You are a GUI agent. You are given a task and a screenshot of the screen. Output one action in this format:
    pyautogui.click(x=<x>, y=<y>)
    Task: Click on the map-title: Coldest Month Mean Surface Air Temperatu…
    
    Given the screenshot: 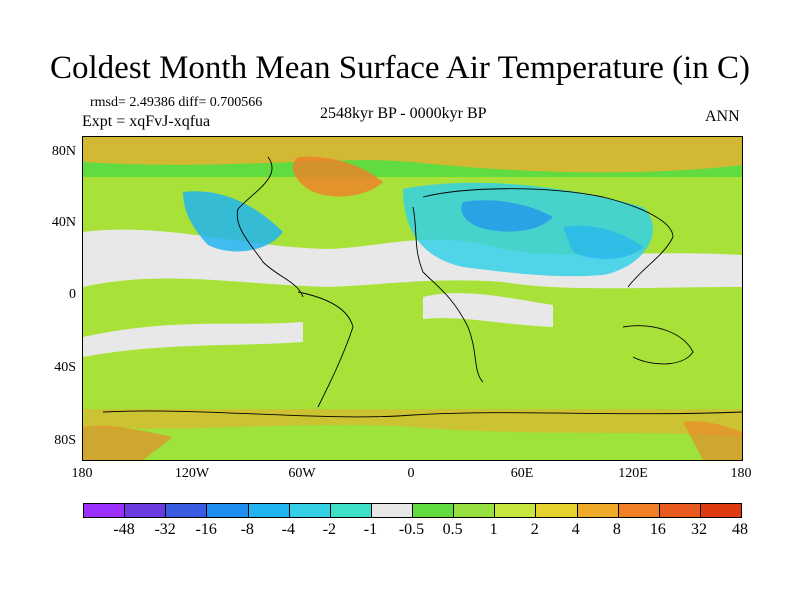 What is the action you would take?
    pyautogui.click(x=400, y=68)
    